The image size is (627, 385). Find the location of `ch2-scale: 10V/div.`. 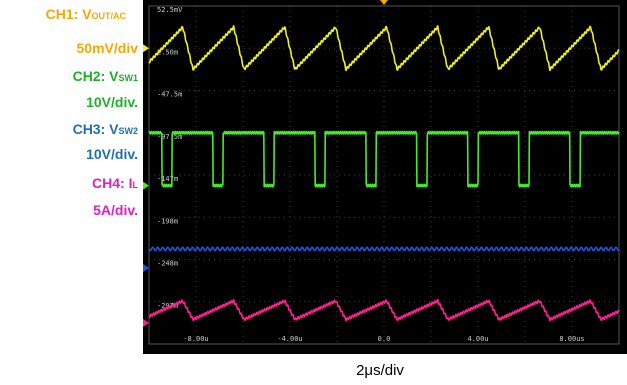

ch2-scale: 10V/div. is located at coordinates (112, 102).